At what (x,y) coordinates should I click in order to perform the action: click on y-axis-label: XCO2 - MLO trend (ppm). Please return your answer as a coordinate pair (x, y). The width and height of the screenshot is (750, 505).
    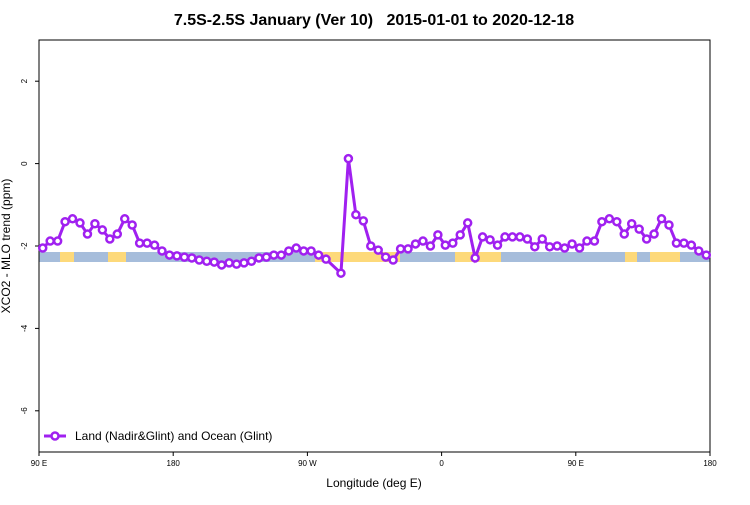
    Looking at the image, I should click on (6, 246).